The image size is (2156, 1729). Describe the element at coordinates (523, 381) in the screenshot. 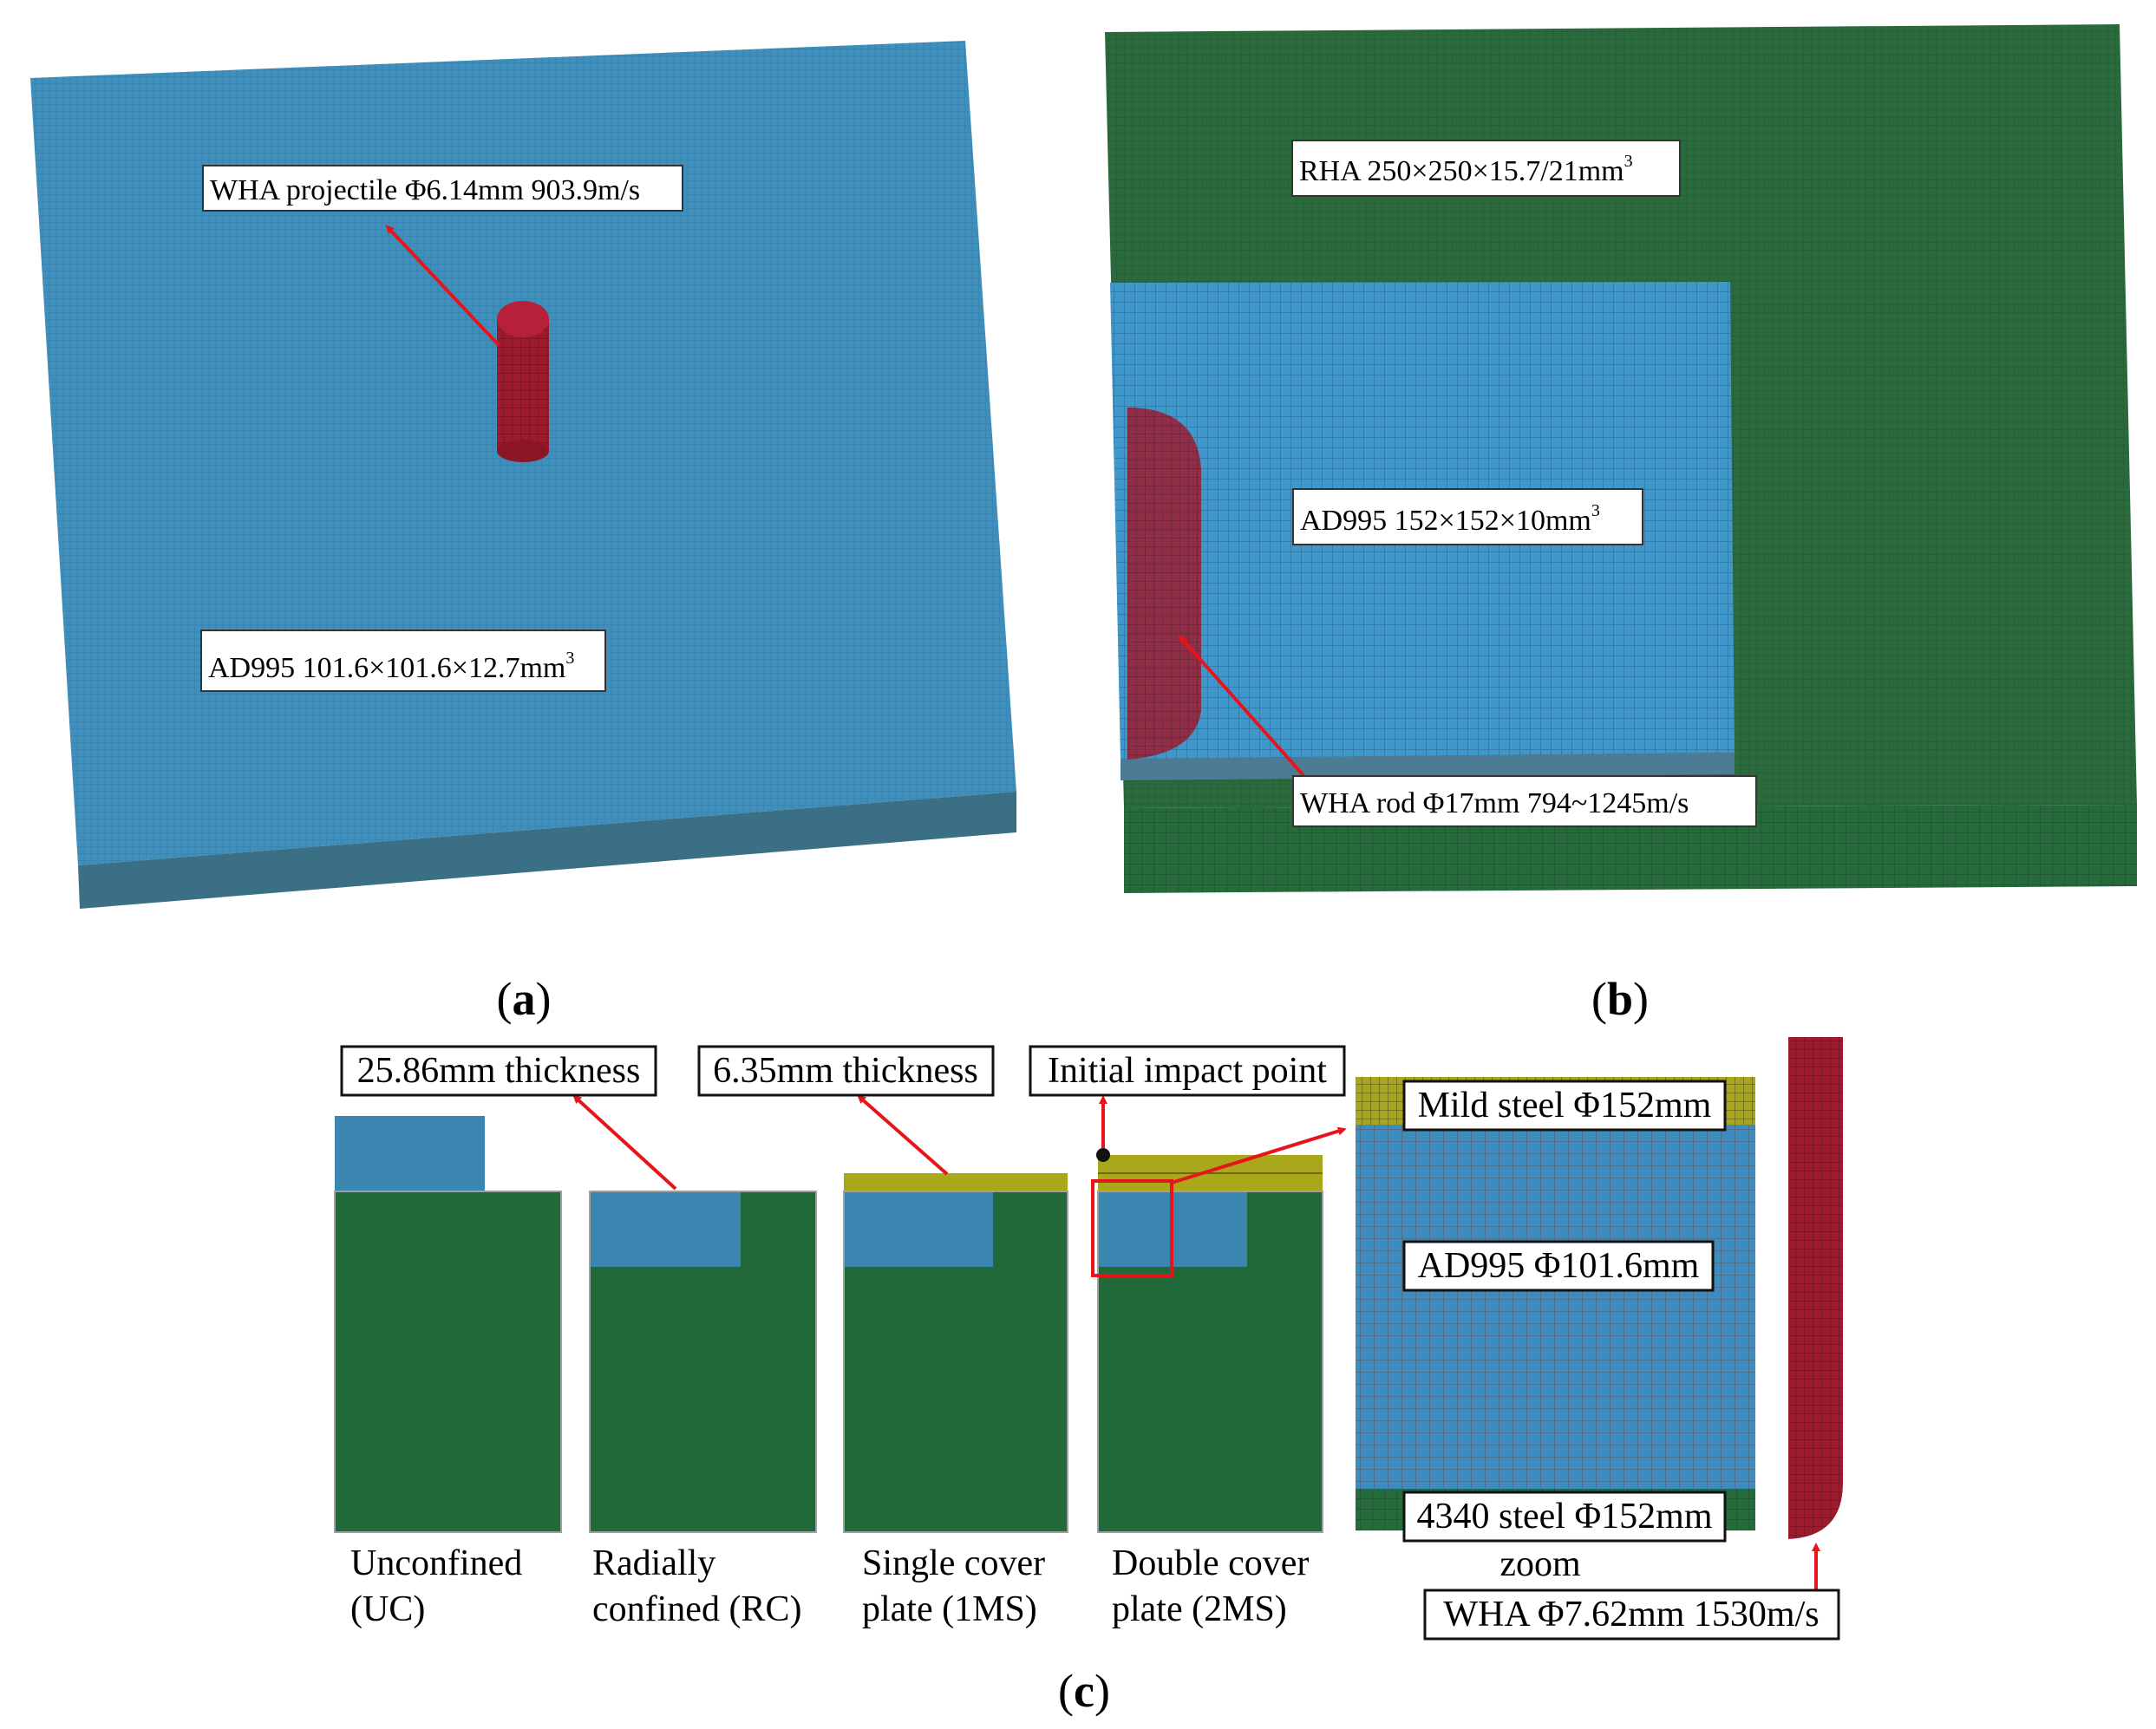

I see `projectile-cylinder` at that location.